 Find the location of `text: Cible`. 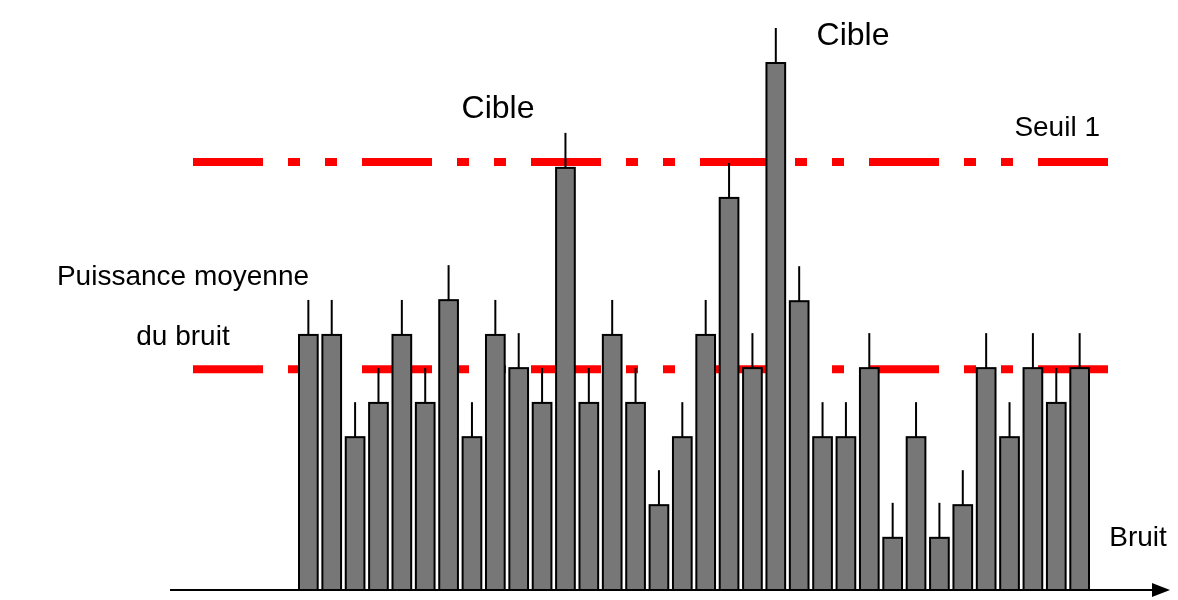

text: Cible is located at coordinates (853, 34).